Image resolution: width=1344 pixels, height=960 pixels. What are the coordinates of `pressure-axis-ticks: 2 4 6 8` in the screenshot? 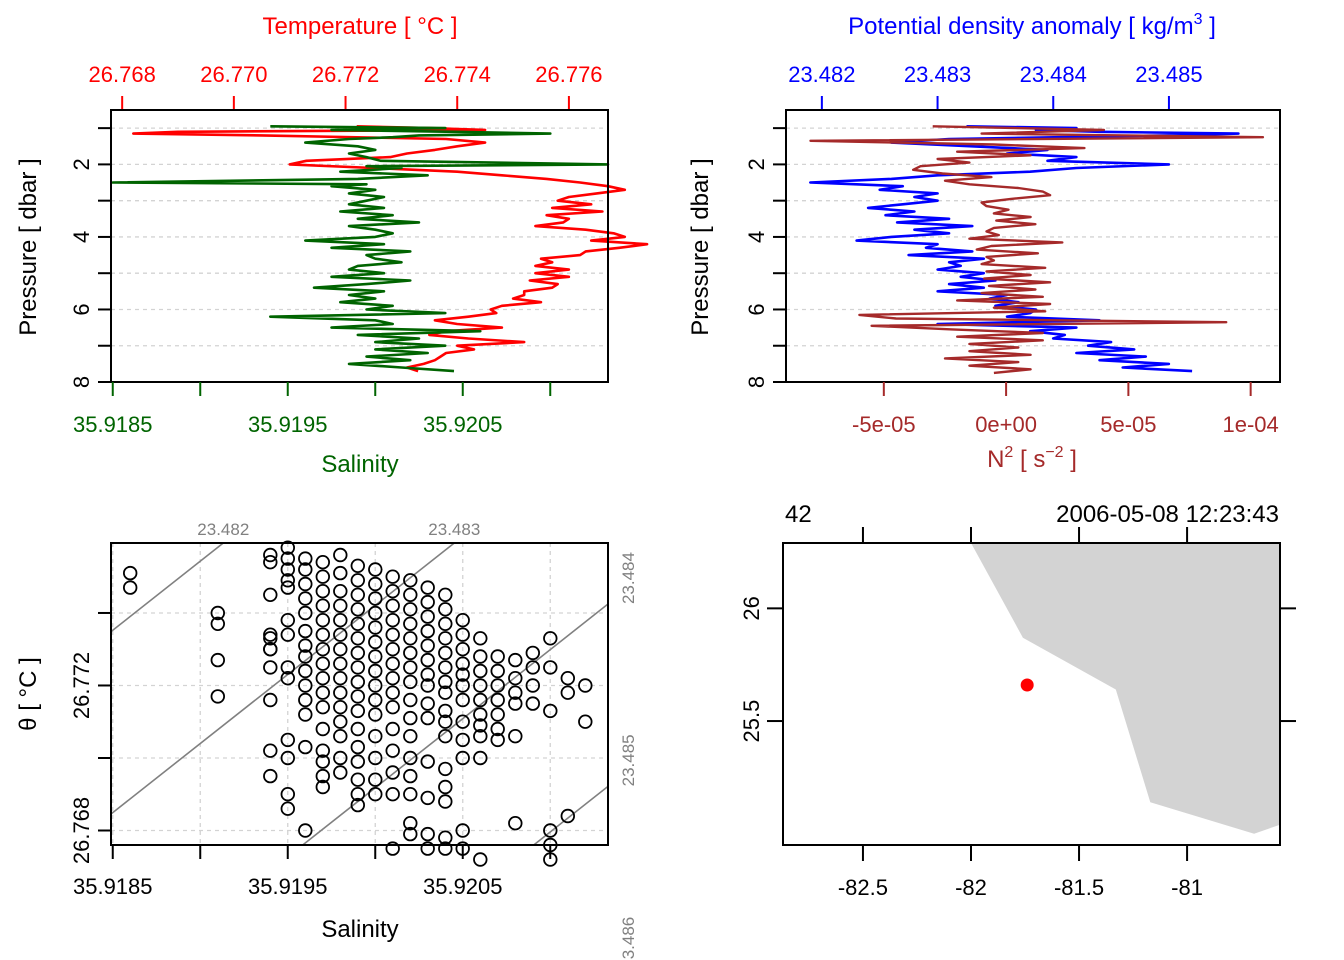 It's located at (765, 257).